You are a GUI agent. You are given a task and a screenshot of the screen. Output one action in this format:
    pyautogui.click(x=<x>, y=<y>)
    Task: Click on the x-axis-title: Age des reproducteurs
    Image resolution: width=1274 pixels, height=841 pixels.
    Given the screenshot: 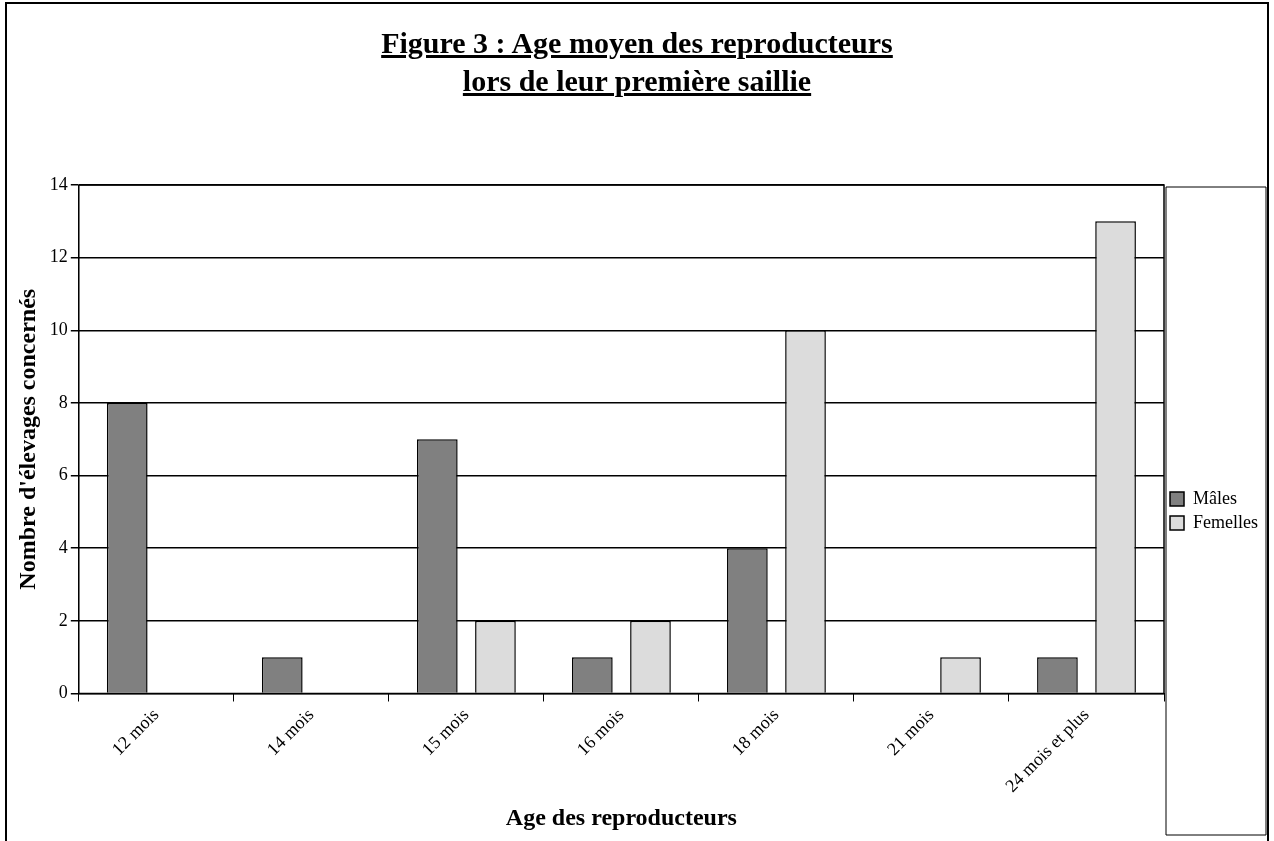 What is the action you would take?
    pyautogui.click(x=621, y=816)
    